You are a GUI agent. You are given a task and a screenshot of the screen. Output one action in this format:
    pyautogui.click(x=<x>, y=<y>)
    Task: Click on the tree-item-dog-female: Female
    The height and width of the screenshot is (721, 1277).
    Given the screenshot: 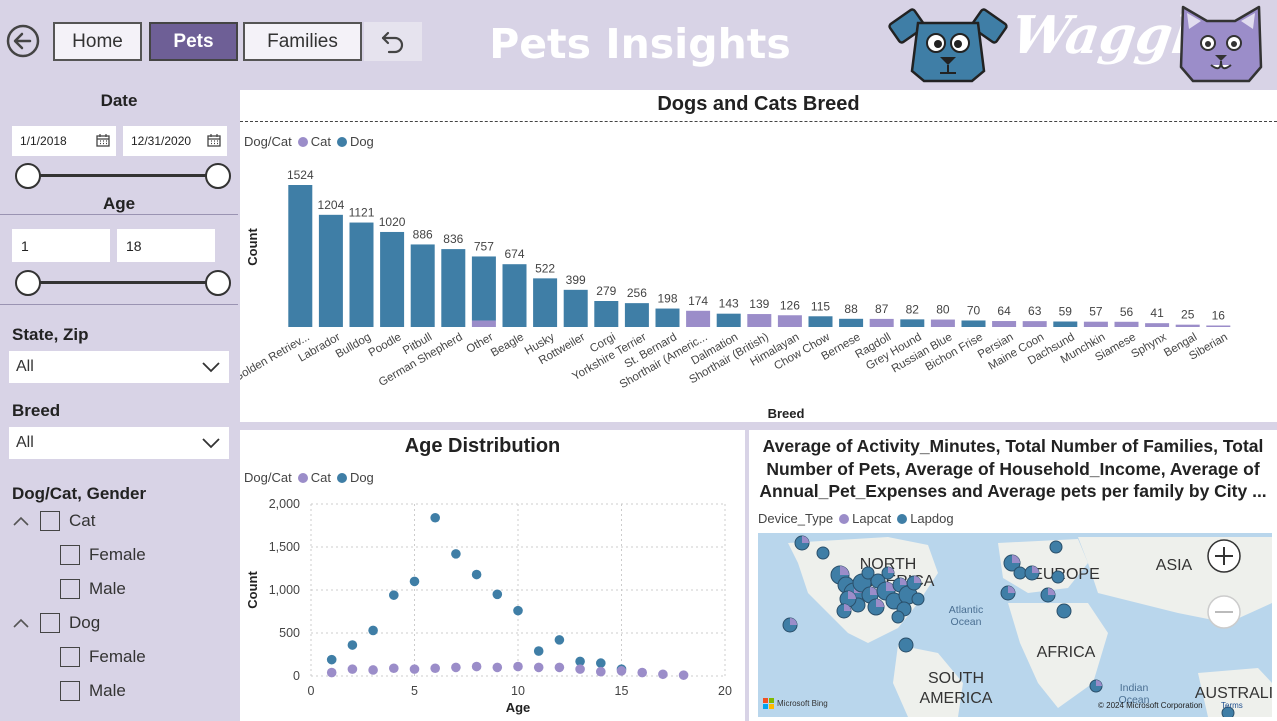 What is the action you would take?
    pyautogui.click(x=103, y=657)
    